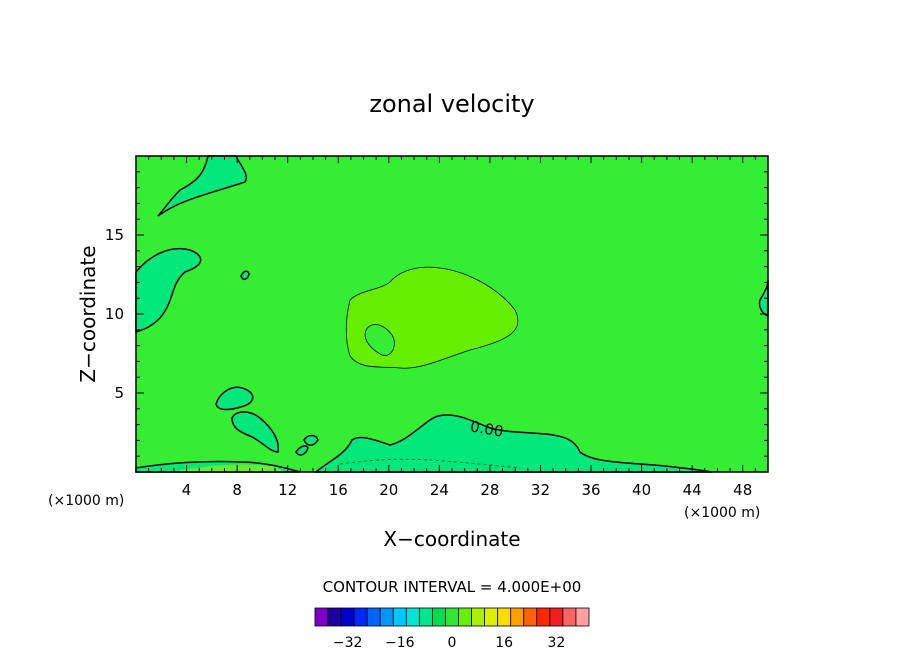 The height and width of the screenshot is (654, 904). I want to click on y-tick-labels: 5 10 15, so click(114, 314).